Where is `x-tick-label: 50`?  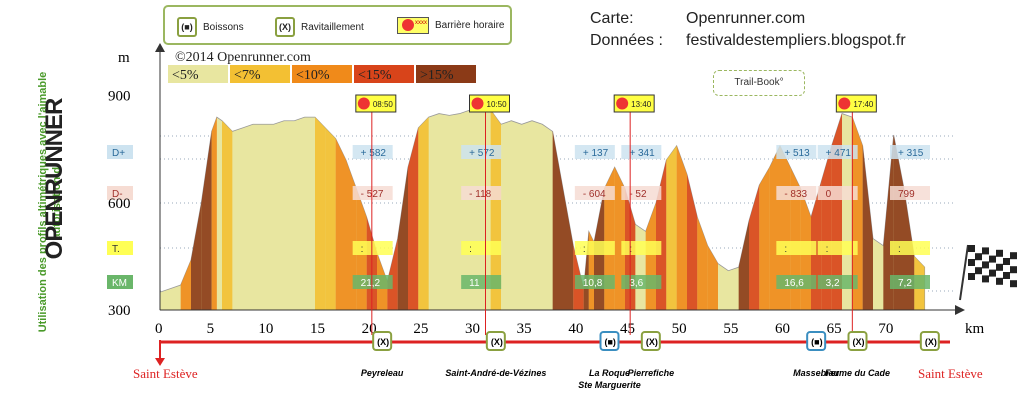 x-tick-label: 50 is located at coordinates (679, 329).